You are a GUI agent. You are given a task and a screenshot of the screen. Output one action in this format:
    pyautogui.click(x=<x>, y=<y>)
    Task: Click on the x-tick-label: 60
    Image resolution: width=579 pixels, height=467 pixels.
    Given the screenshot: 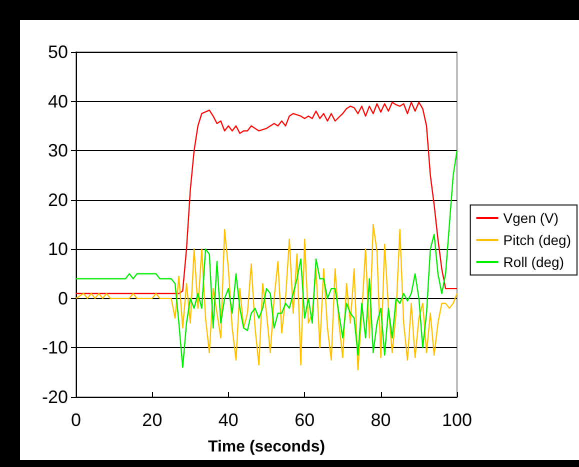 What is the action you would take?
    pyautogui.click(x=304, y=420)
    